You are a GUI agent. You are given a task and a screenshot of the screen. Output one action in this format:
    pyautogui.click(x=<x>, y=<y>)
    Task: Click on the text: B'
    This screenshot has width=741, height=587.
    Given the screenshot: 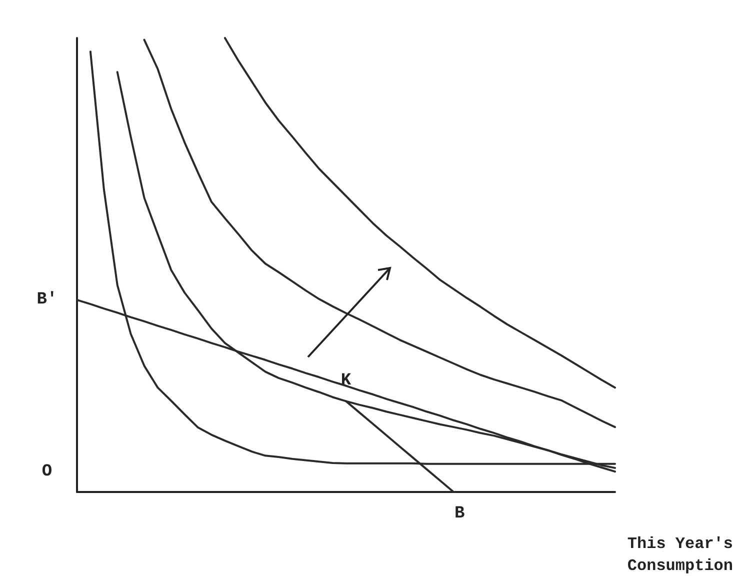 What is the action you would take?
    pyautogui.click(x=47, y=300)
    